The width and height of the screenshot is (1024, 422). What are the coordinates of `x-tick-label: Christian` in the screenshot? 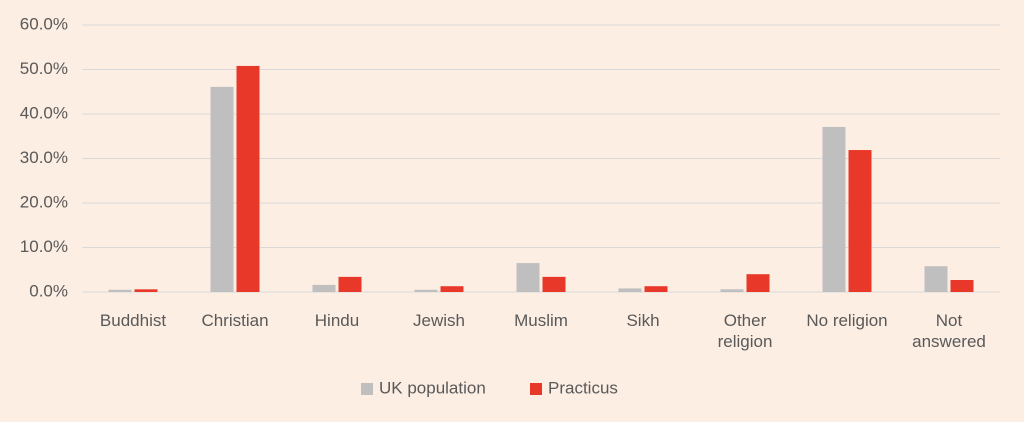 It's located at (235, 320).